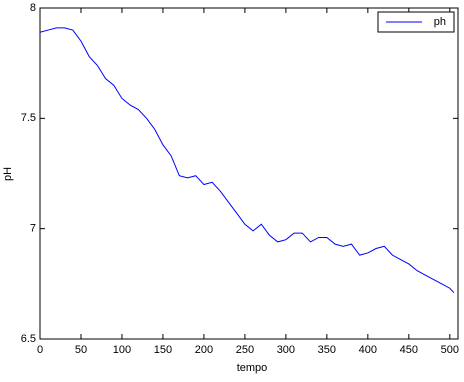 The height and width of the screenshot is (382, 464). What do you see at coordinates (252, 368) in the screenshot?
I see `x-axis-label: tempo` at bounding box center [252, 368].